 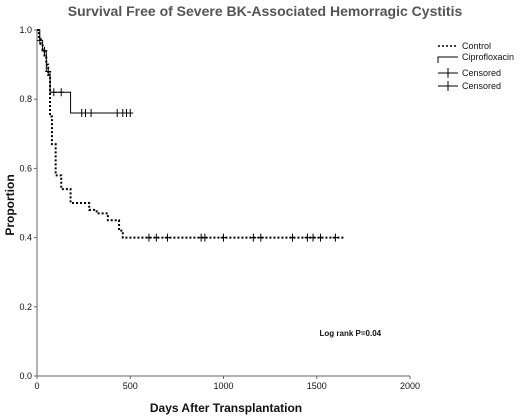 What do you see at coordinates (475, 66) in the screenshot?
I see `legend: Control Ciprofloxacin Censored Censored` at bounding box center [475, 66].